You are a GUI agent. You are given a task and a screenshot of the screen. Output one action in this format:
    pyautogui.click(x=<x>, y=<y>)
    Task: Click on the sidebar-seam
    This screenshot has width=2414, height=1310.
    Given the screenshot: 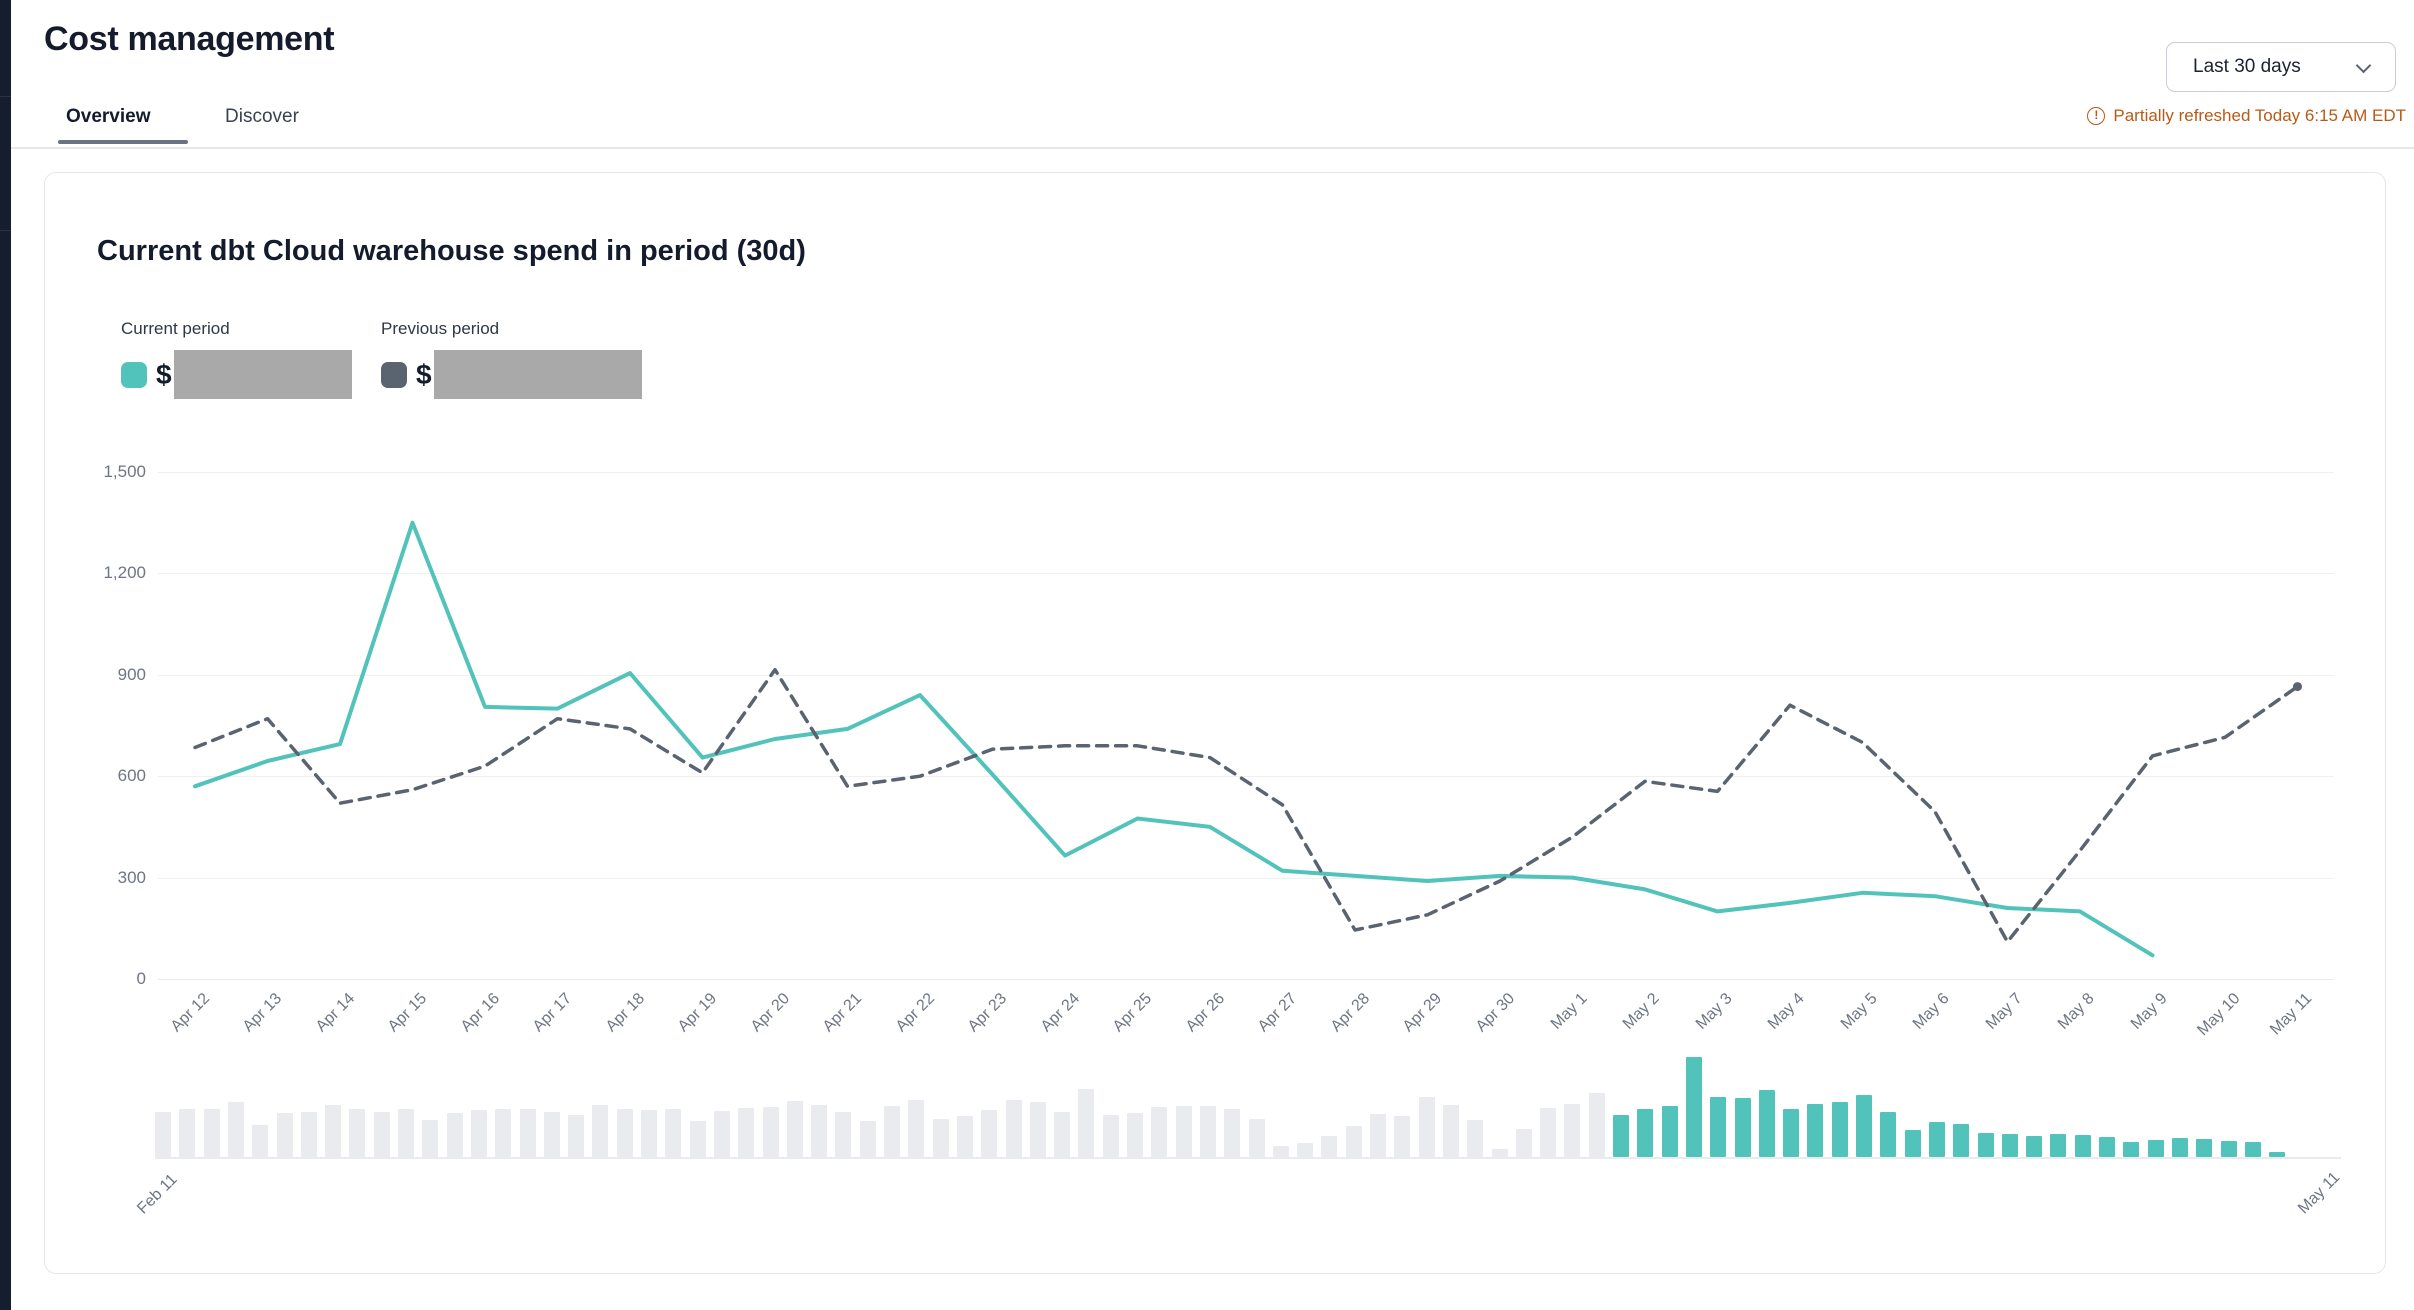 What is the action you would take?
    pyautogui.click(x=5, y=230)
    